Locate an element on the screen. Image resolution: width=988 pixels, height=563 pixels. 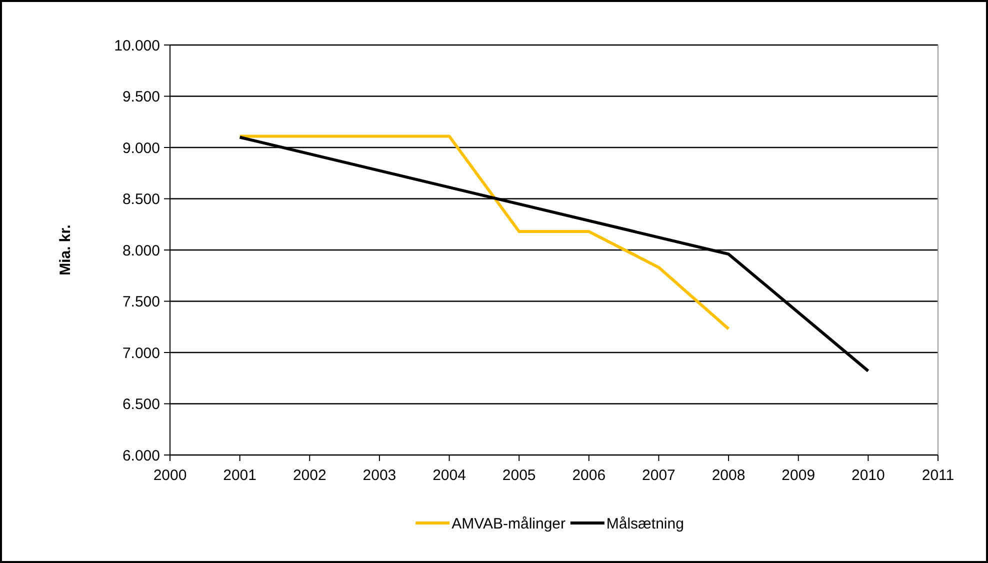
x-tick-label: 2011 is located at coordinates (938, 475).